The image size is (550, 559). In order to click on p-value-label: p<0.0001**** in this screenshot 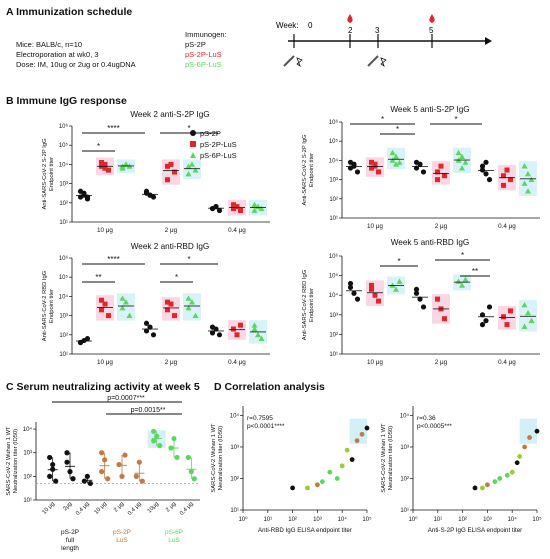, I will do `click(266, 426)`.